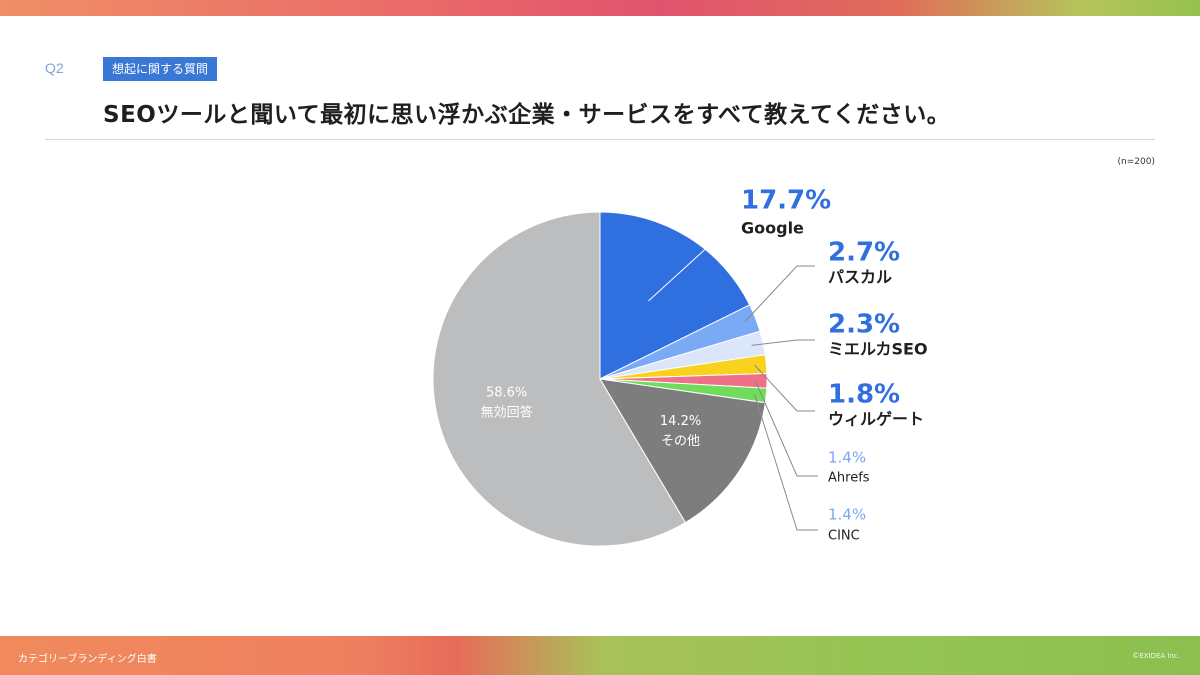 The image size is (1200, 675). Describe the element at coordinates (864, 253) in the screenshot. I see `percent-label-2: 2.7%` at that location.